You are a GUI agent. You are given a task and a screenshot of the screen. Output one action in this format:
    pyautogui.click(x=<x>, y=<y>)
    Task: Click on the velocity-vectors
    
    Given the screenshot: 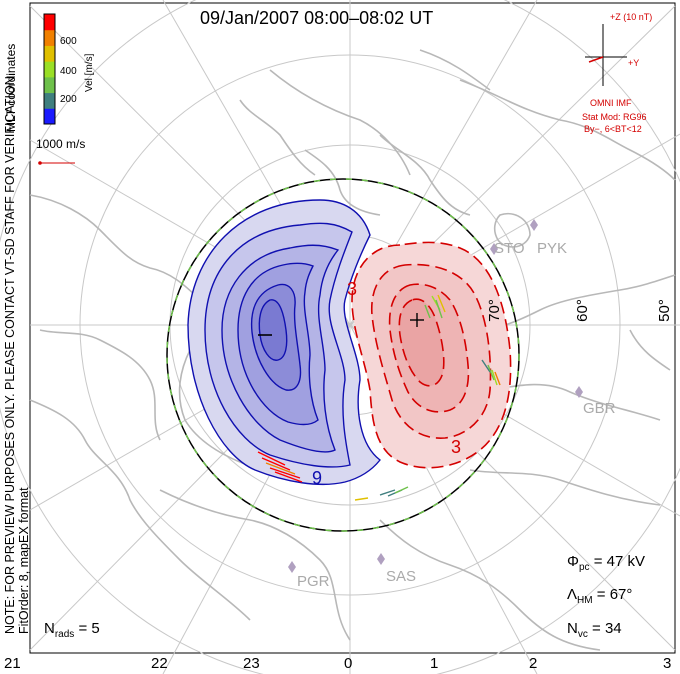 What is the action you would take?
    pyautogui.click(x=379, y=397)
    